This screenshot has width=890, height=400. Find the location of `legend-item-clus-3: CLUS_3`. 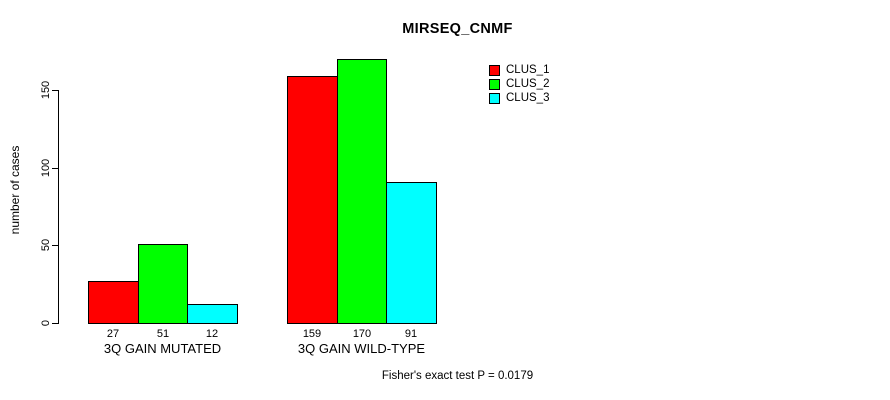

legend-item-clus-3: CLUS_3 is located at coordinates (519, 98).